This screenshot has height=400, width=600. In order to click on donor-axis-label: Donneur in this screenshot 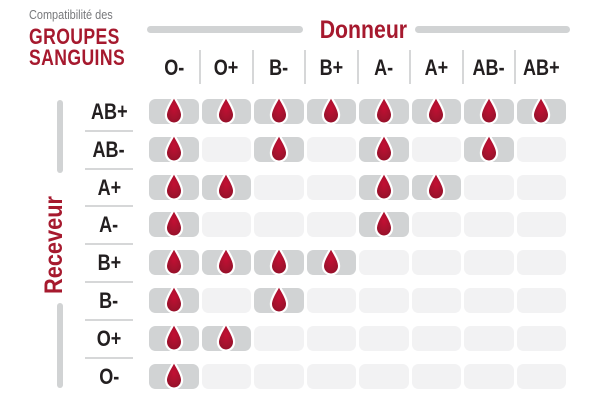, I will do `click(363, 30)`.